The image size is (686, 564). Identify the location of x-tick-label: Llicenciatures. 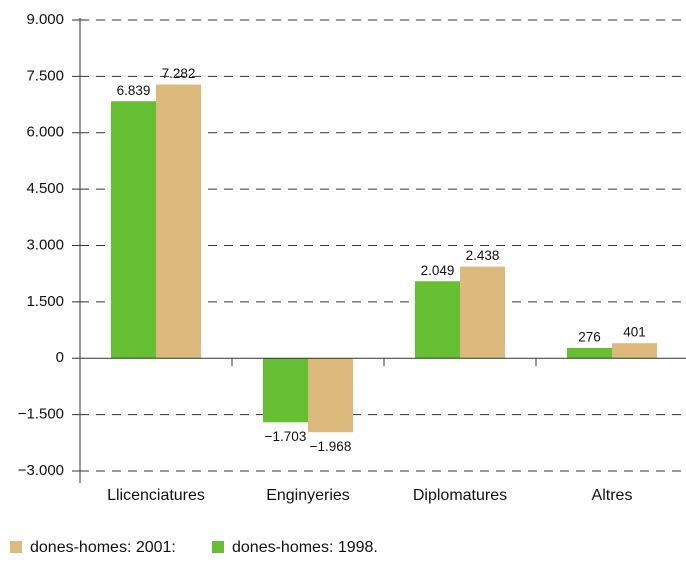
(156, 495).